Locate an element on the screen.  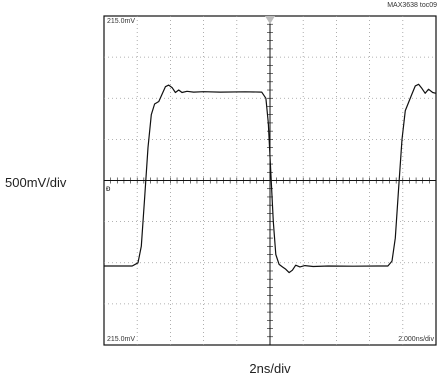
x-scale-label: 2ns/div is located at coordinates (270, 368).